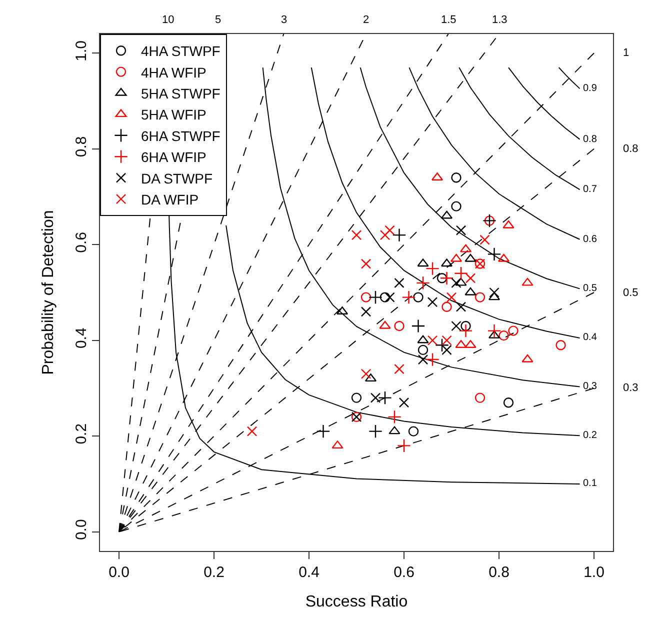 Image resolution: width=655 pixels, height=637 pixels. What do you see at coordinates (214, 572) in the screenshot?
I see `x-tick-label: 0.2` at bounding box center [214, 572].